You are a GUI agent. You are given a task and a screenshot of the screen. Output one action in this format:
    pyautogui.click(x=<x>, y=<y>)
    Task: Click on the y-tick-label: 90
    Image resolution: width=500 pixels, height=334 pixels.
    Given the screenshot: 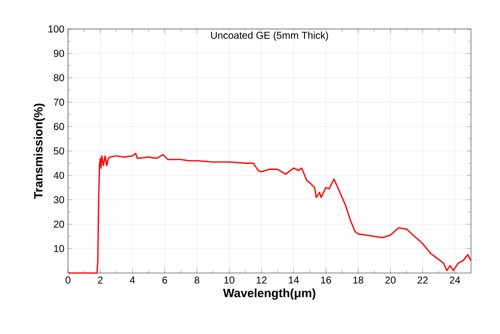 What is the action you would take?
    pyautogui.click(x=59, y=53)
    